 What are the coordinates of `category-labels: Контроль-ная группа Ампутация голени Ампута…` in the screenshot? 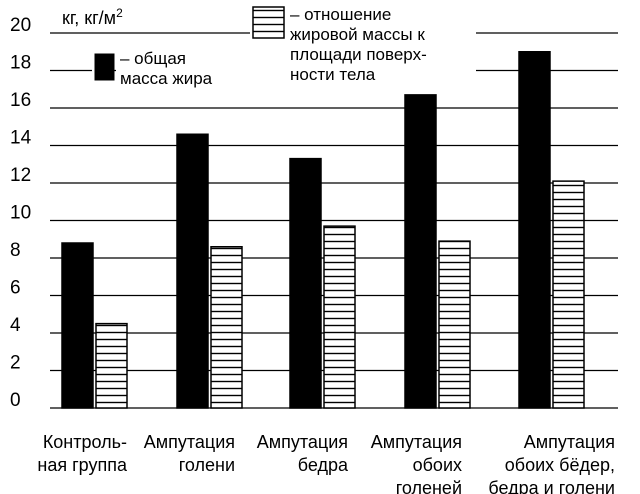 It's located at (326, 463).